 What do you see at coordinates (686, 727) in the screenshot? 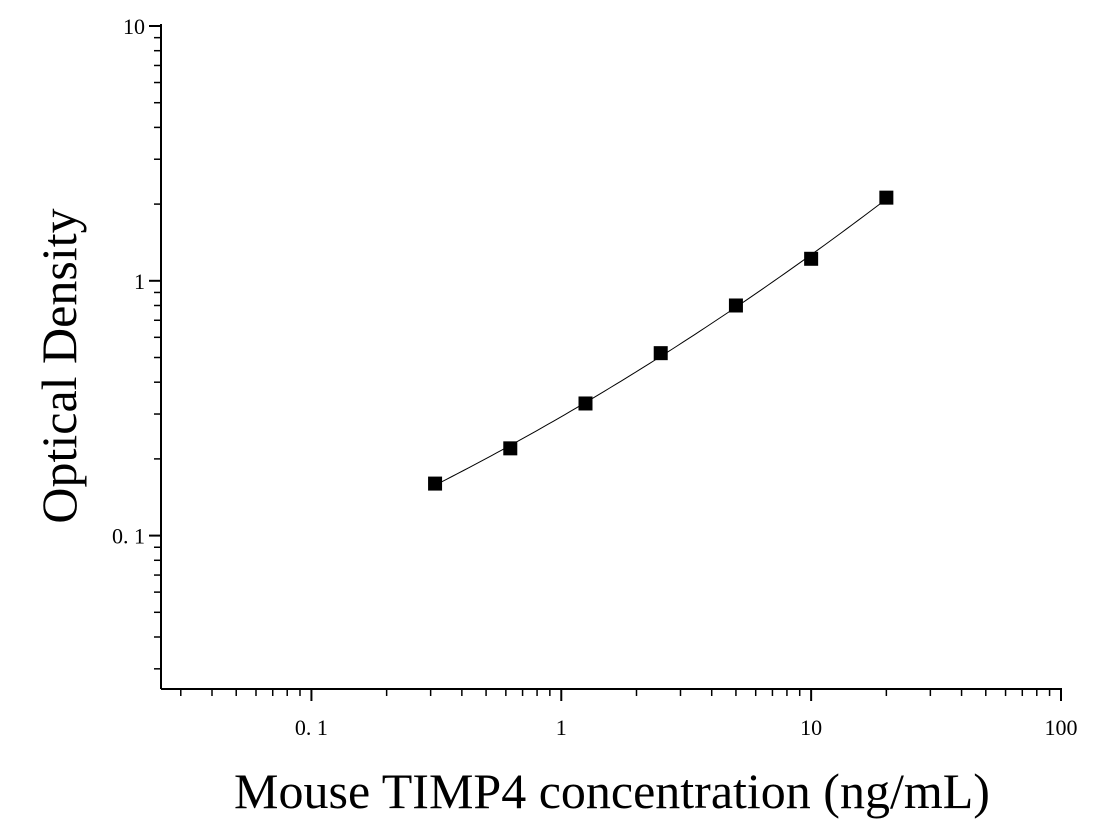
I see `x-tick-labels: 0. 1 1 10 100` at bounding box center [686, 727].